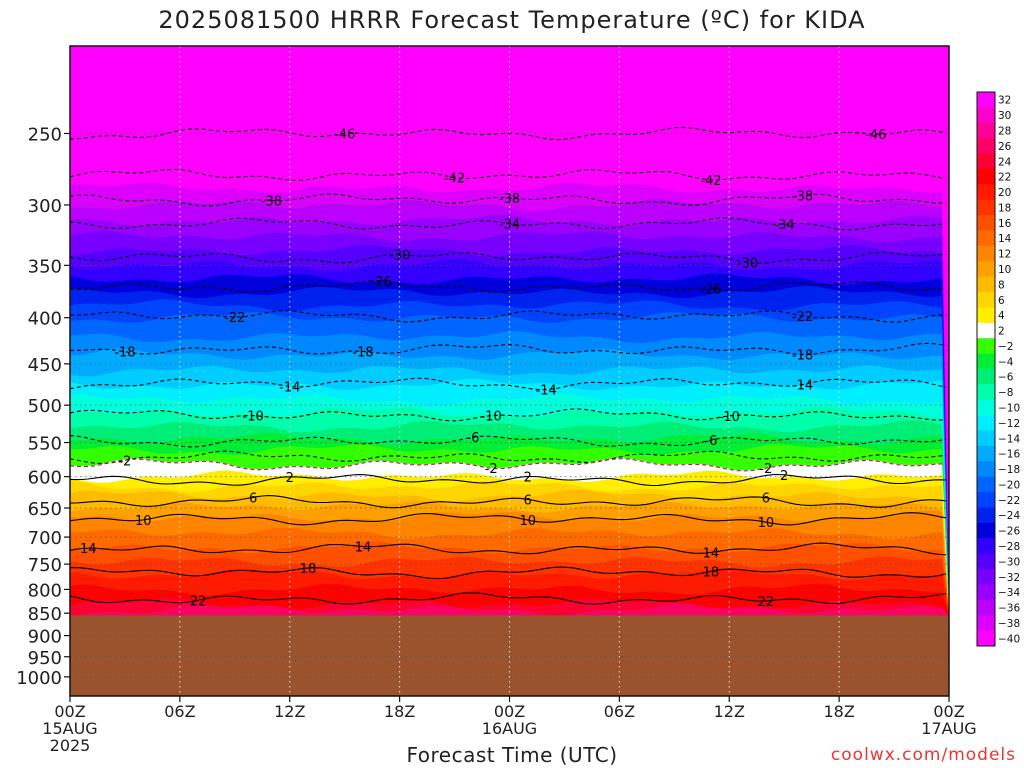 Image resolution: width=1024 pixels, height=768 pixels. I want to click on colorbar-label: −38, so click(1009, 624).